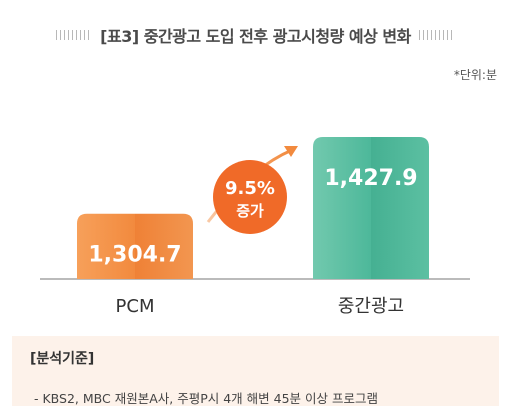 This screenshot has width=511, height=407. What do you see at coordinates (74, 35) in the screenshot?
I see `title-decoration-left` at bounding box center [74, 35].